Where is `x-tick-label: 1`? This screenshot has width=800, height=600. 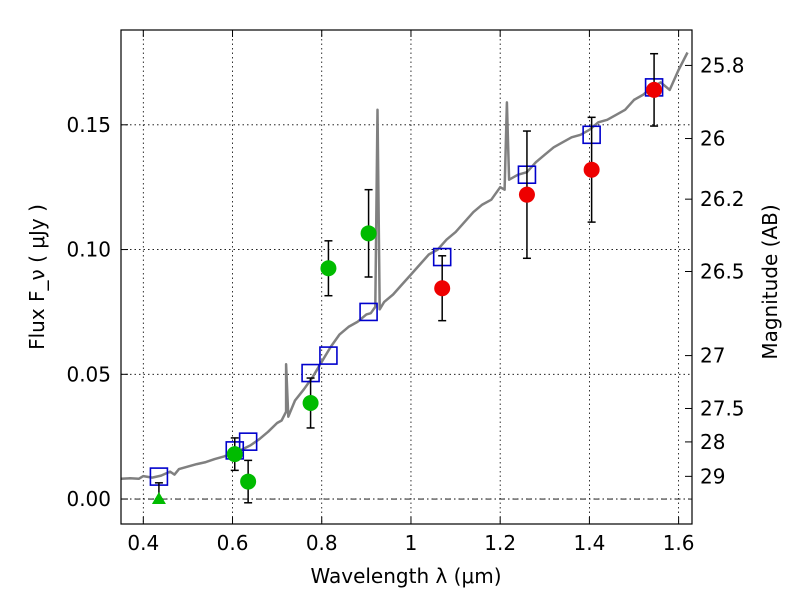 x-tick-label: 1 is located at coordinates (411, 543).